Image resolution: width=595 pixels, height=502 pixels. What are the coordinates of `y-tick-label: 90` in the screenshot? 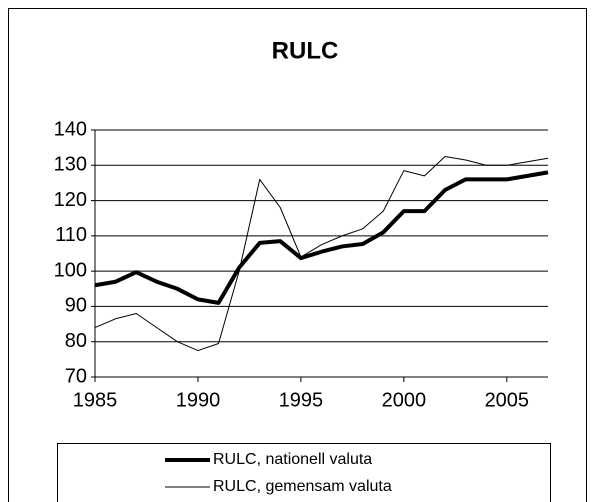 It's located at (76, 306).